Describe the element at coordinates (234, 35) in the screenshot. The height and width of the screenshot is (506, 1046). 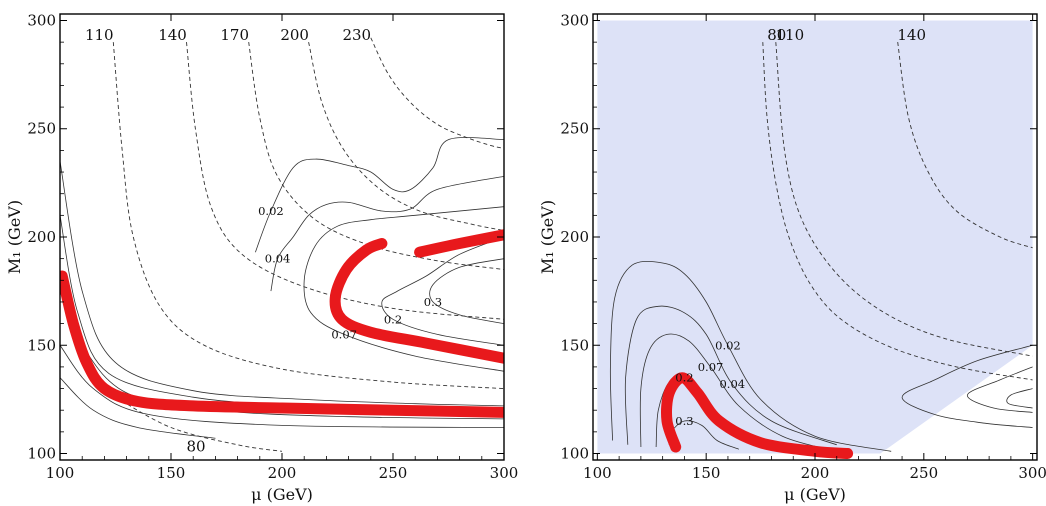
I see `mass-contour-label: 170` at that location.